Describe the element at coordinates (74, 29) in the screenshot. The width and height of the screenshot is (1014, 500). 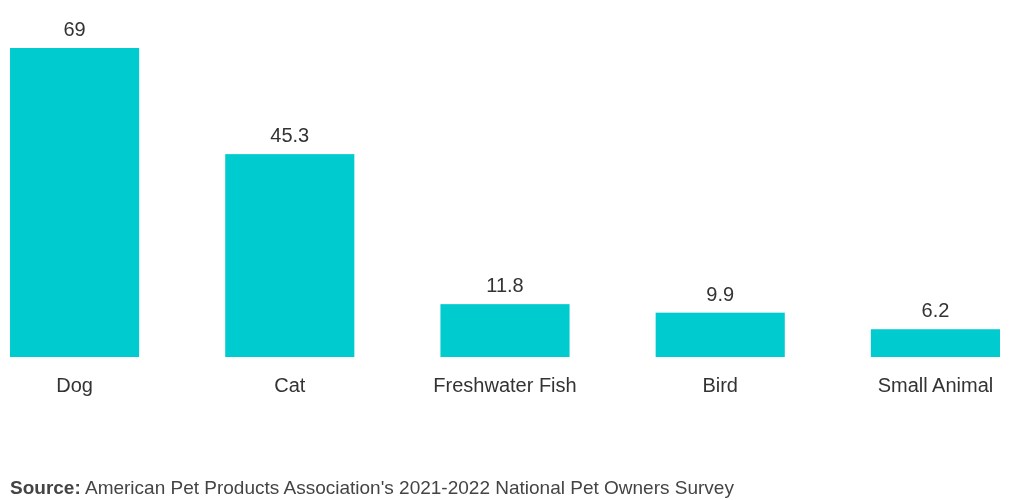
I see `data-label: 69` at that location.